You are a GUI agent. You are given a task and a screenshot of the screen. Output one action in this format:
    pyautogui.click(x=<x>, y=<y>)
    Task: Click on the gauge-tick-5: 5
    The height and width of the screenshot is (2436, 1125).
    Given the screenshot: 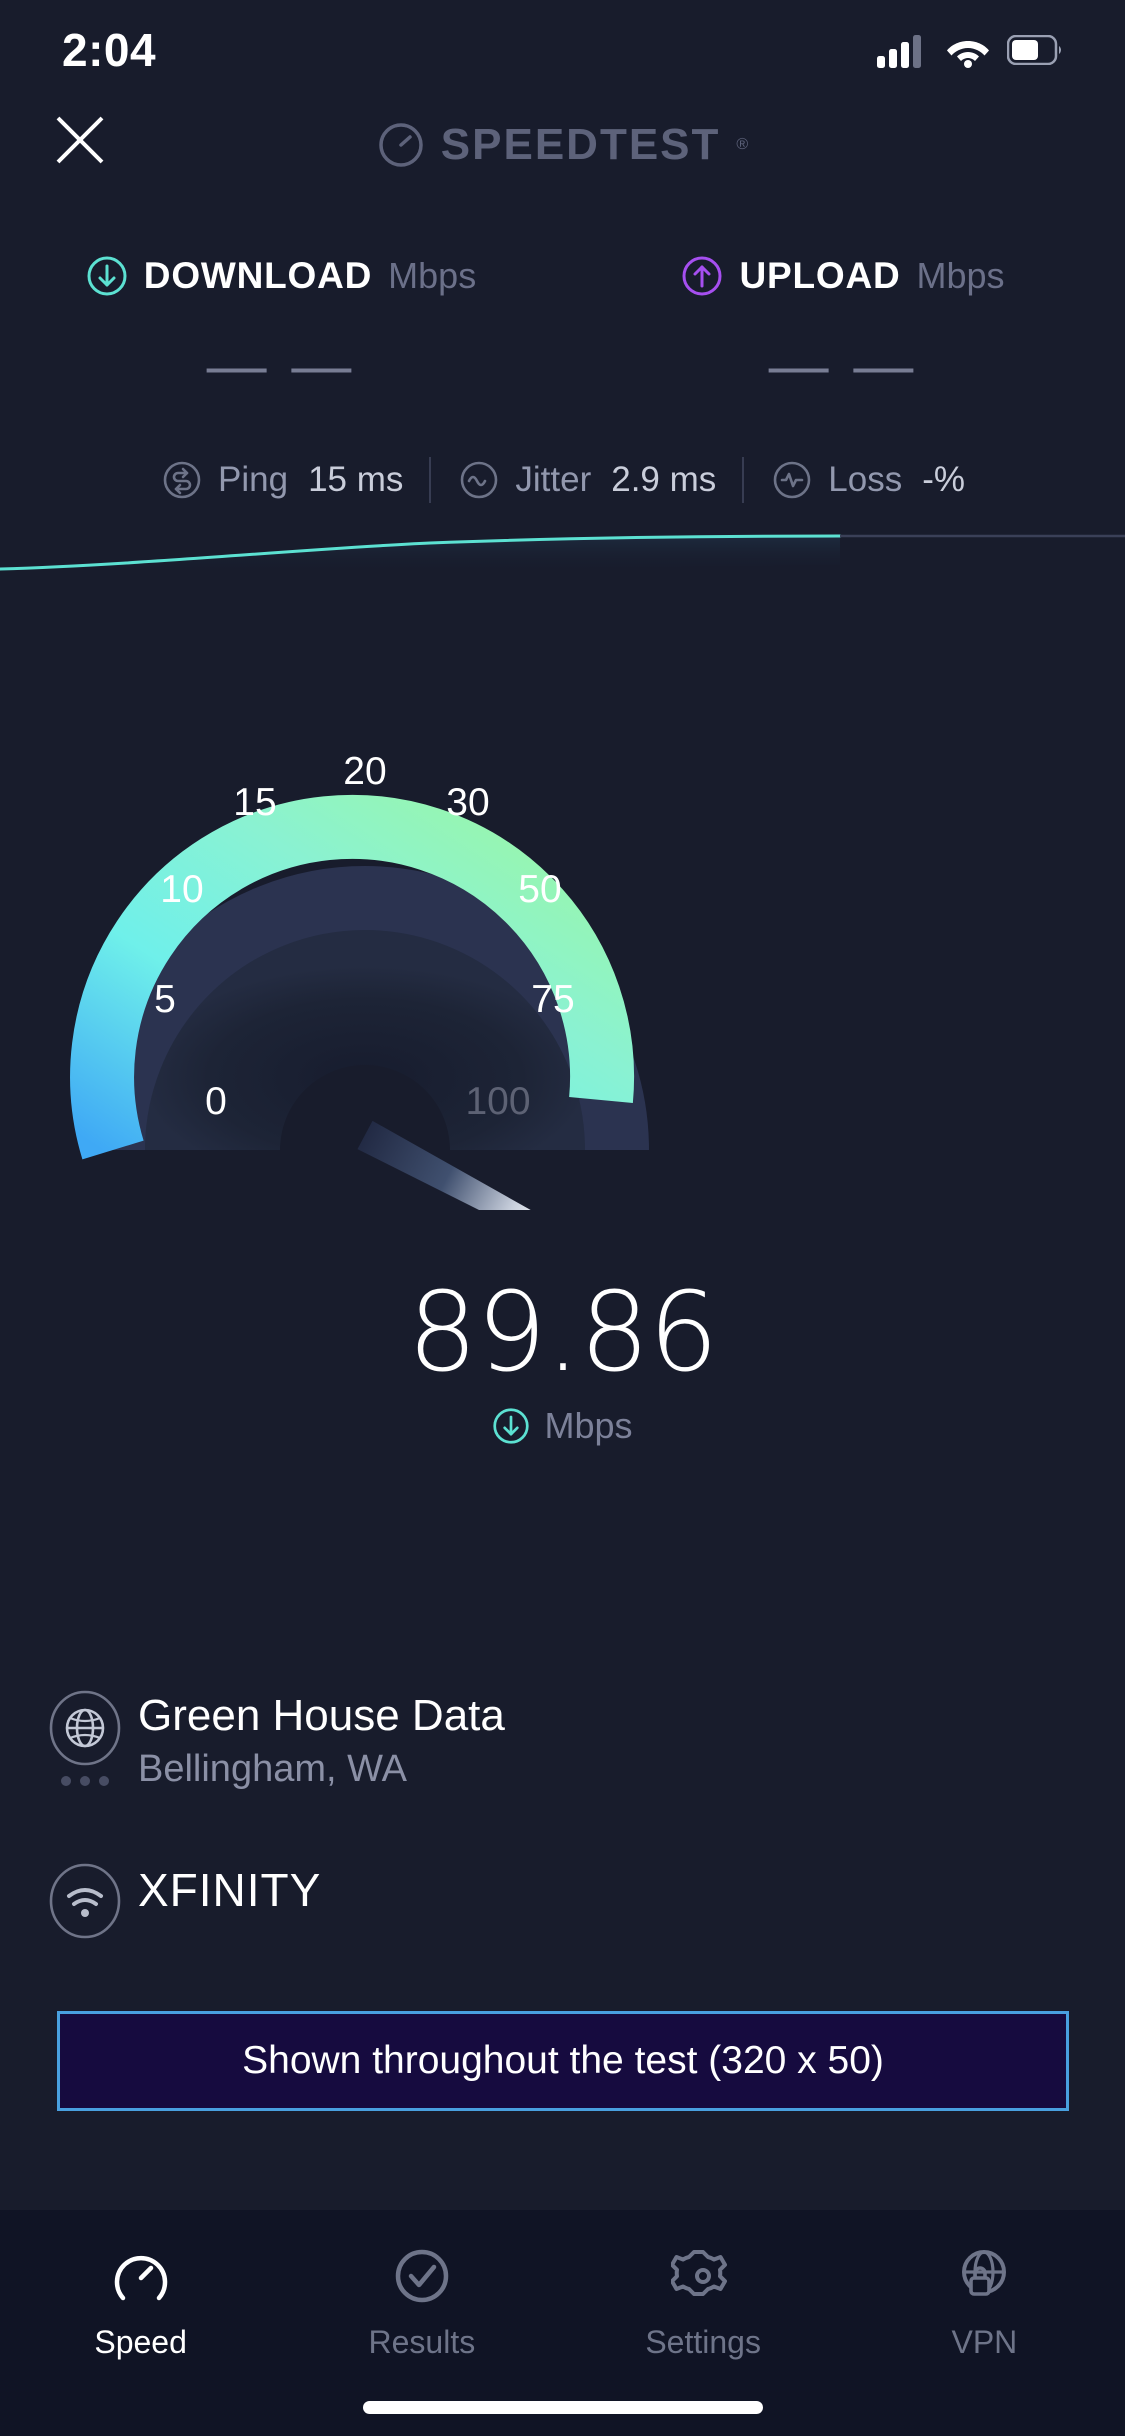 What is the action you would take?
    pyautogui.click(x=165, y=999)
    